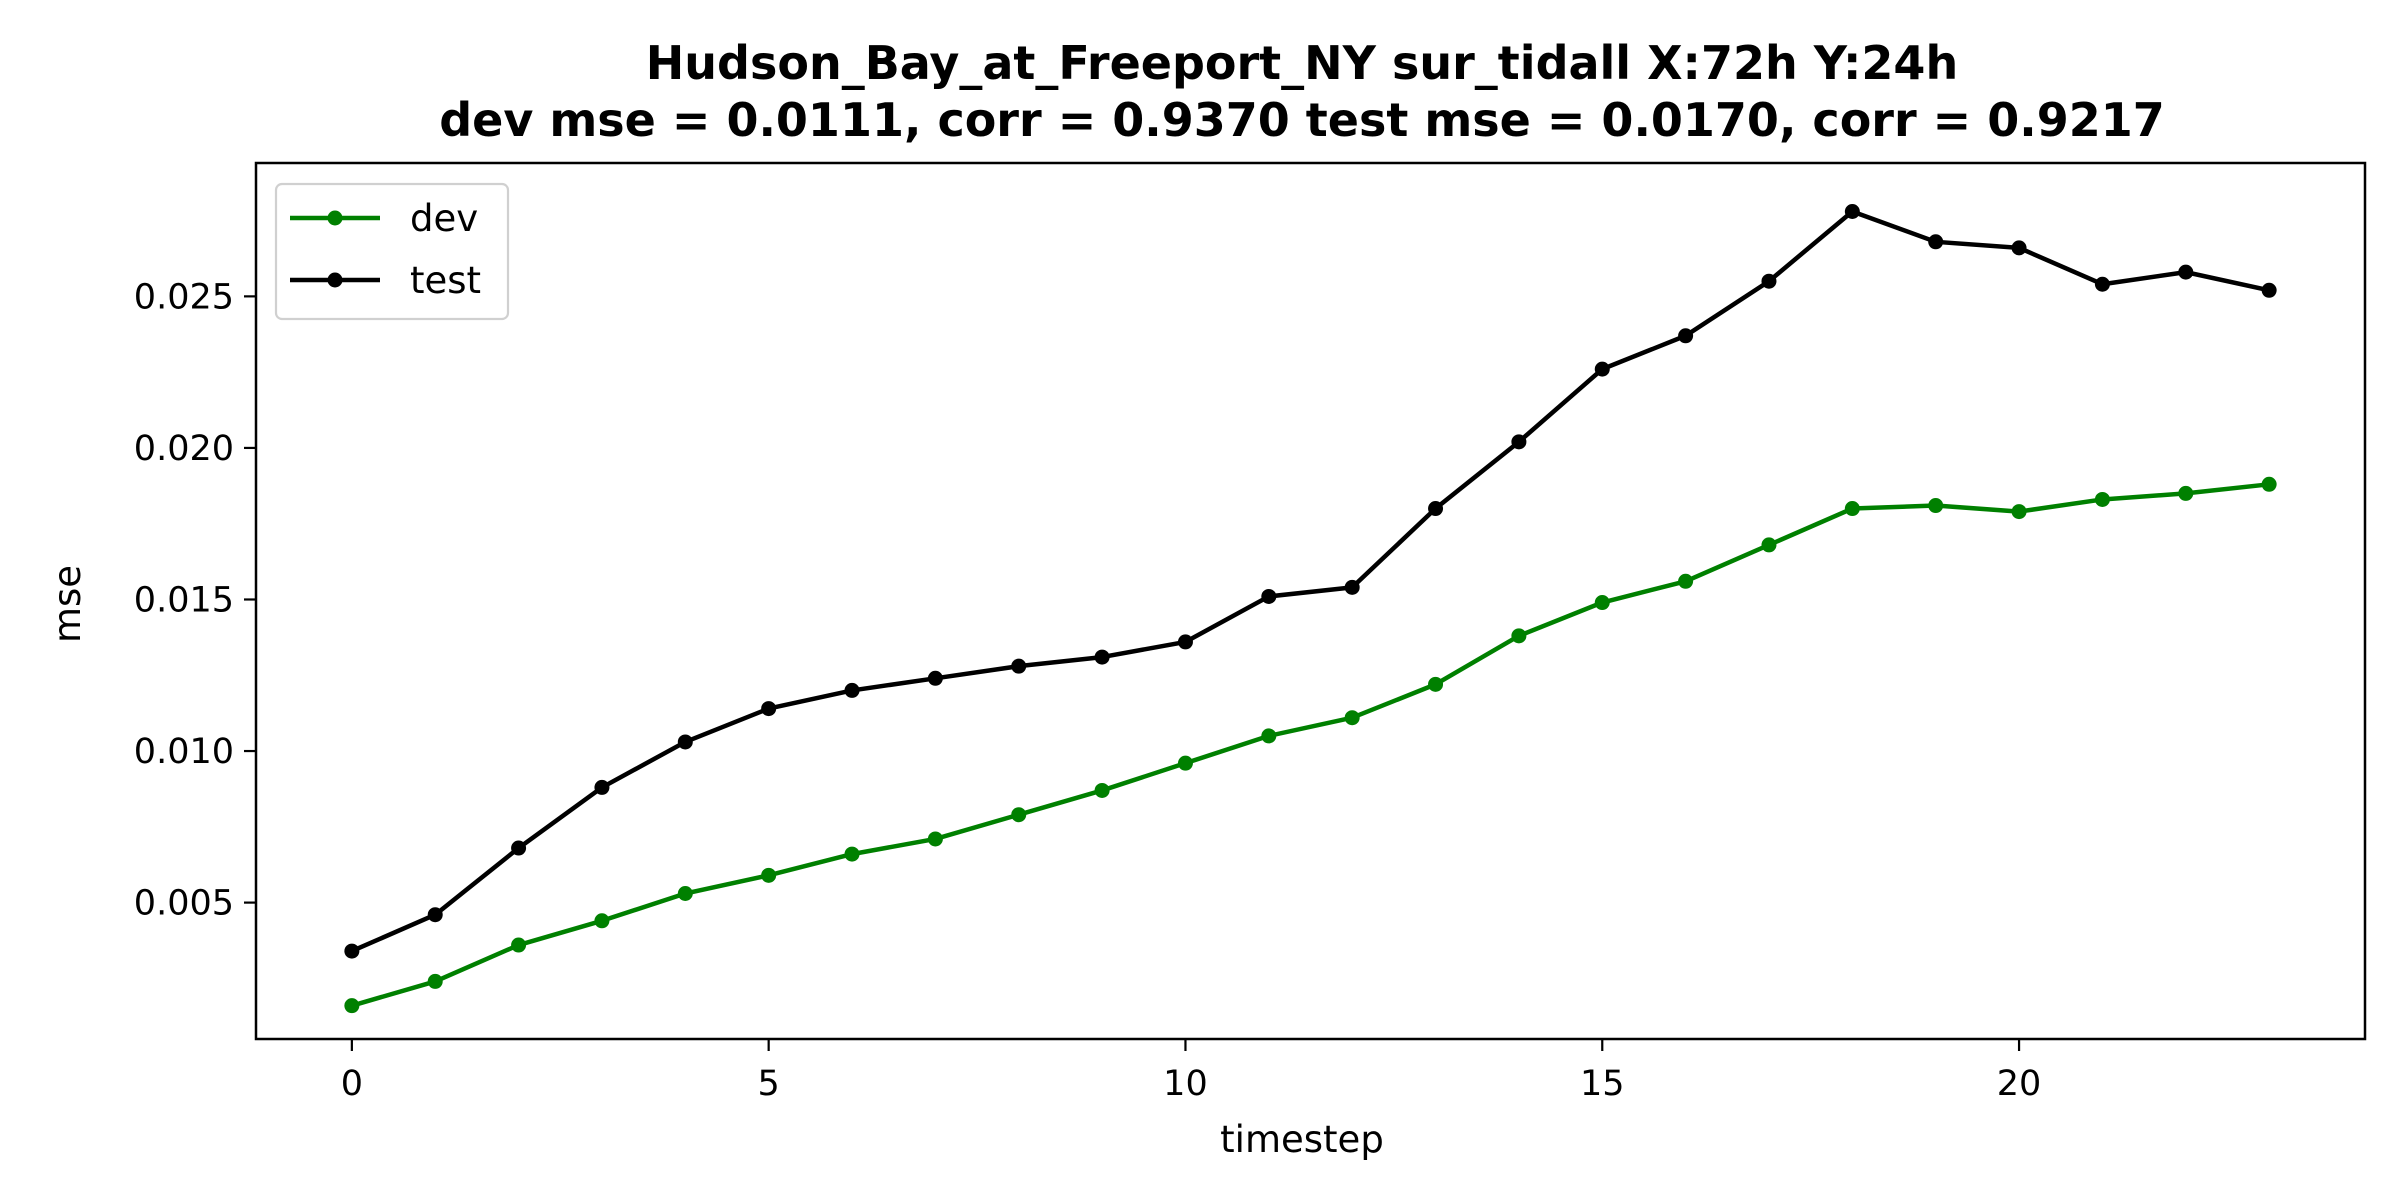 The image size is (2400, 1200). I want to click on y-tick-label: 0.005, so click(184, 904).